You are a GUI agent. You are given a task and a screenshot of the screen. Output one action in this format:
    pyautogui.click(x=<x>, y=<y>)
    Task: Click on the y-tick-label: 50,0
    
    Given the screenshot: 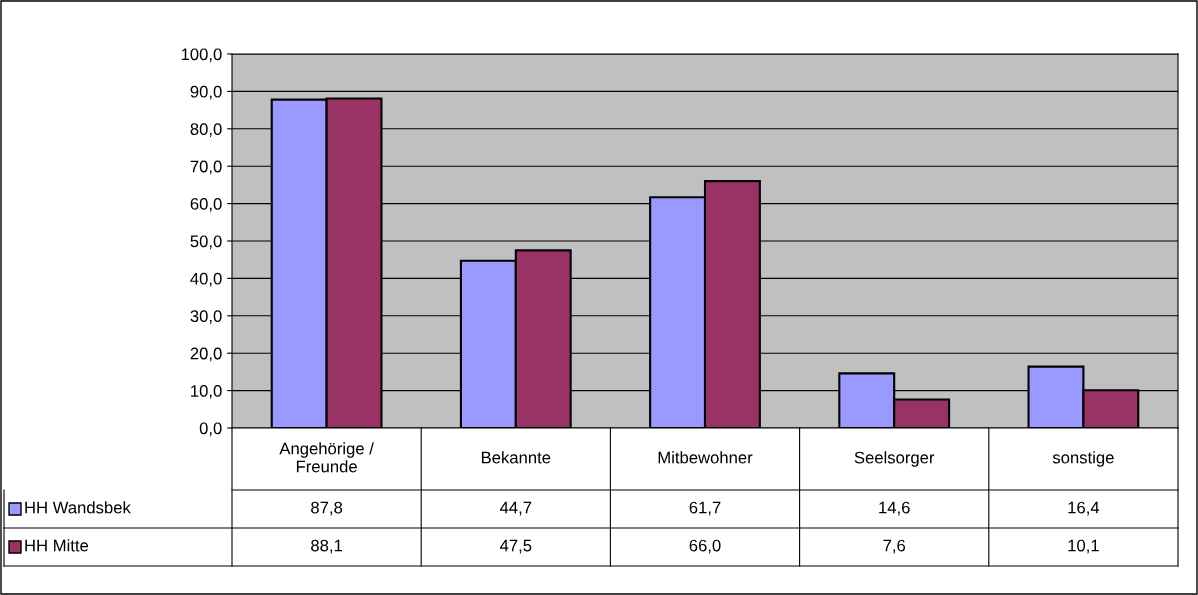 What is the action you would take?
    pyautogui.click(x=206, y=242)
    